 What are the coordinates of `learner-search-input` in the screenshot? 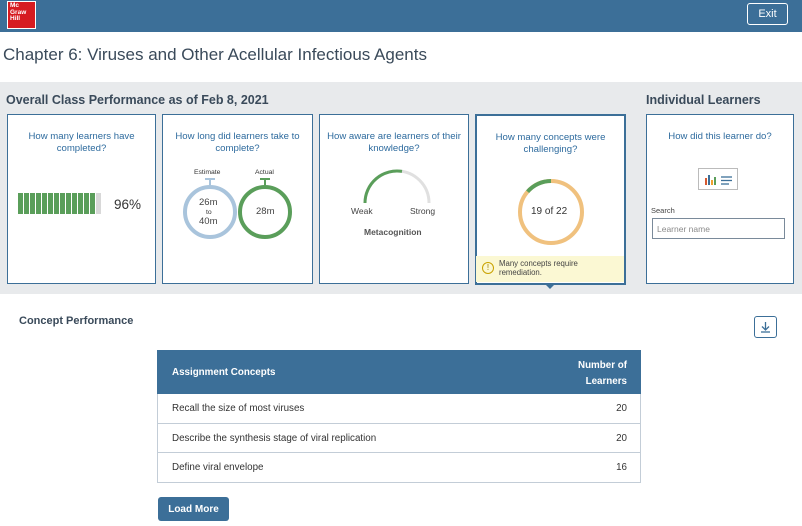 It's located at (718, 228).